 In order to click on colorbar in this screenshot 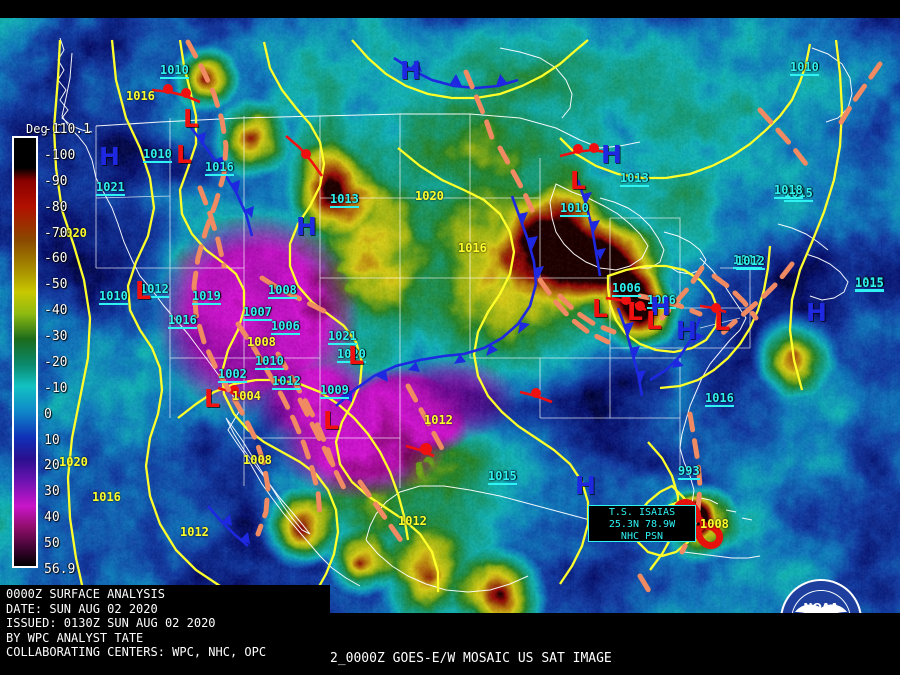, I will do `click(25, 352)`.